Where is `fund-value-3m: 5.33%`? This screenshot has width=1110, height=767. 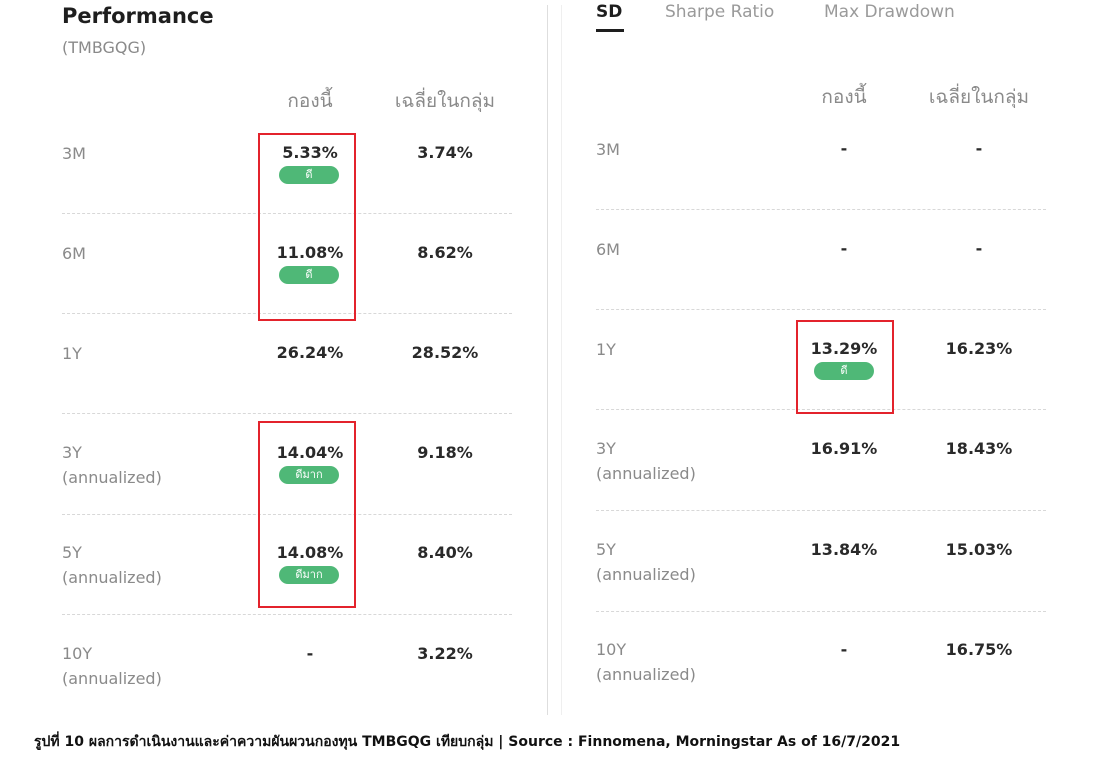
fund-value-3m: 5.33% is located at coordinates (310, 152).